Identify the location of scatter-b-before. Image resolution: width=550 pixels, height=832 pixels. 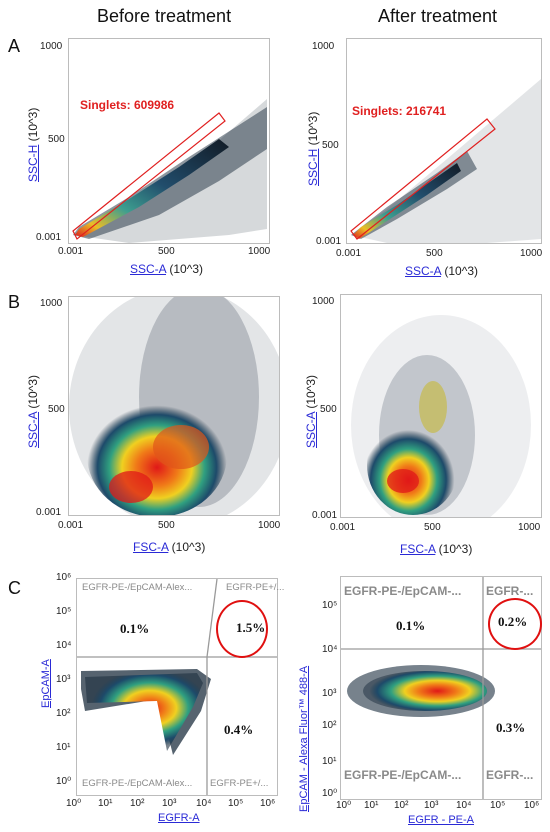
(174, 406).